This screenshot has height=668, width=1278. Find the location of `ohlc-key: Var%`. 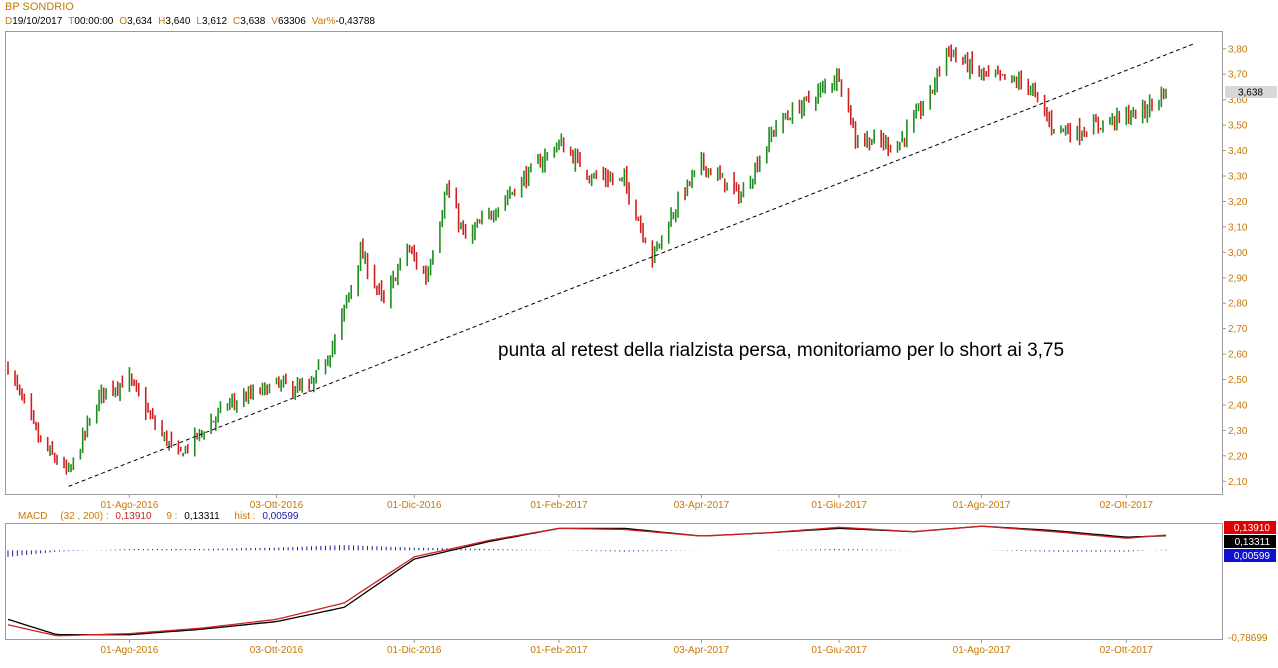

ohlc-key: Var% is located at coordinates (323, 21).